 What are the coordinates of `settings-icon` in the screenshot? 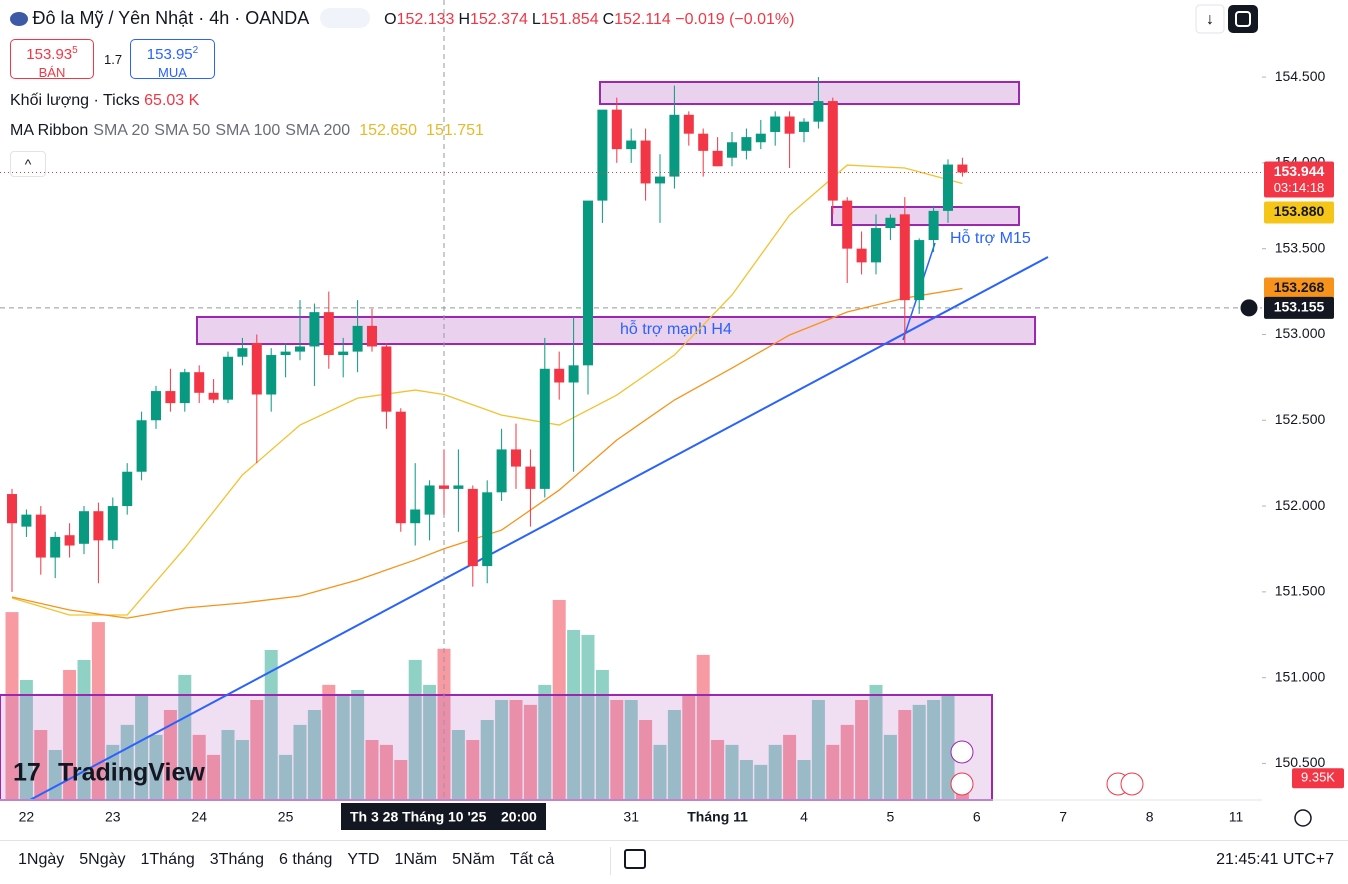 It's located at (1303, 818).